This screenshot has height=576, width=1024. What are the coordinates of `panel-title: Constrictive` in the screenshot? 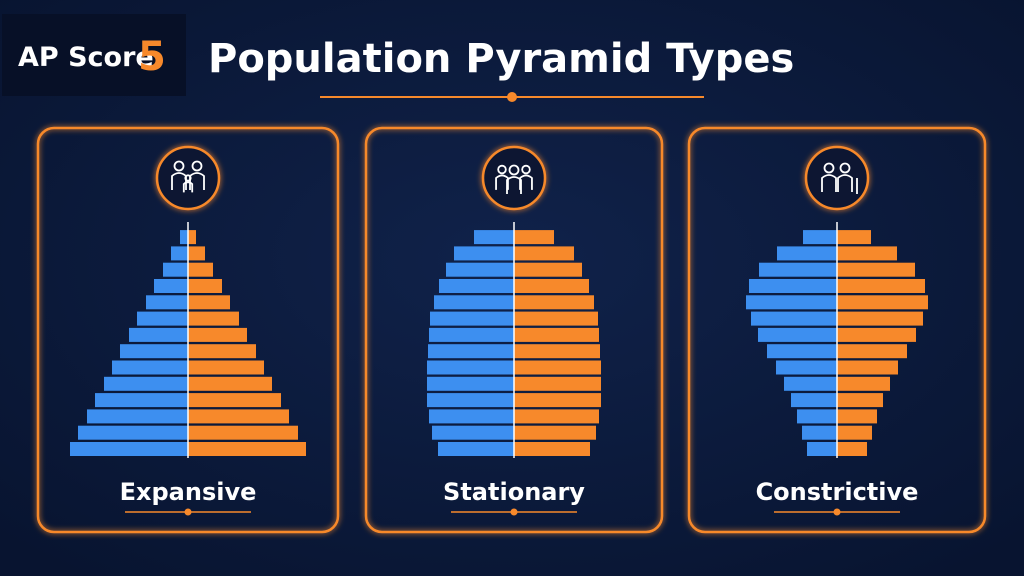 It's located at (837, 492).